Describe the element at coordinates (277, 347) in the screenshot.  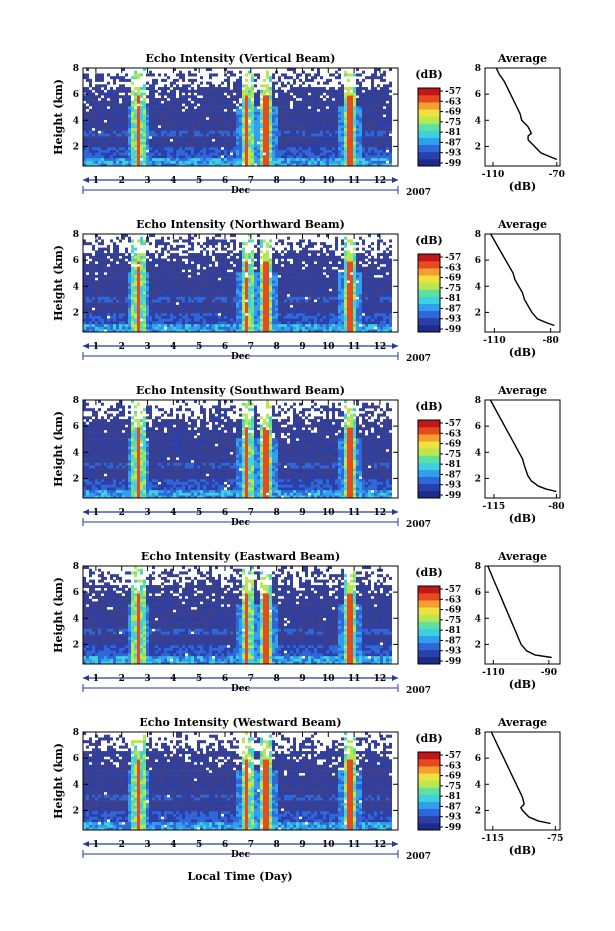
I see `x-tick-label: 8` at that location.